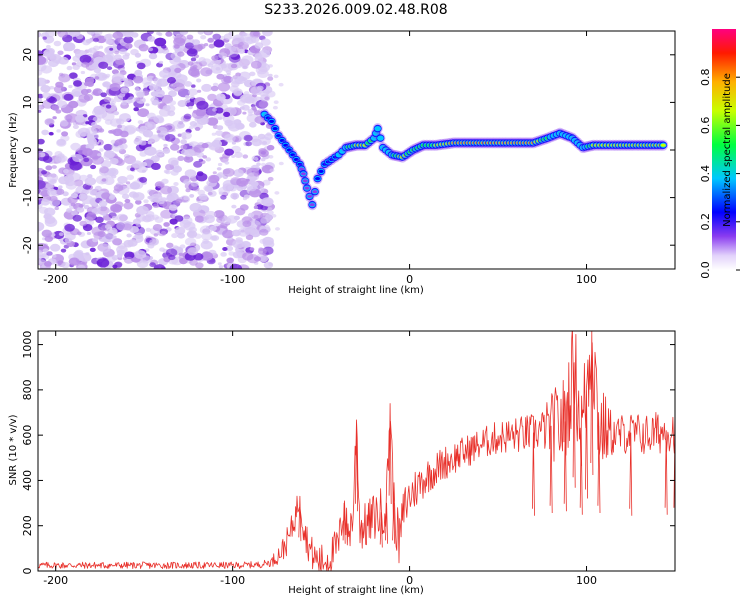  Describe the element at coordinates (27, 571) in the screenshot. I see `y-tick-label: 0` at that location.